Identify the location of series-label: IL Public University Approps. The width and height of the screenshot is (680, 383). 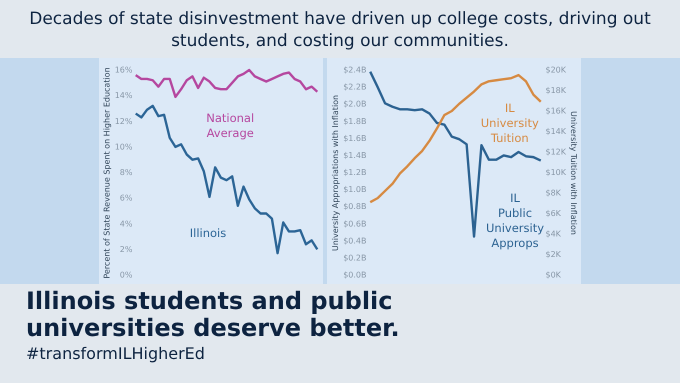
(515, 220).